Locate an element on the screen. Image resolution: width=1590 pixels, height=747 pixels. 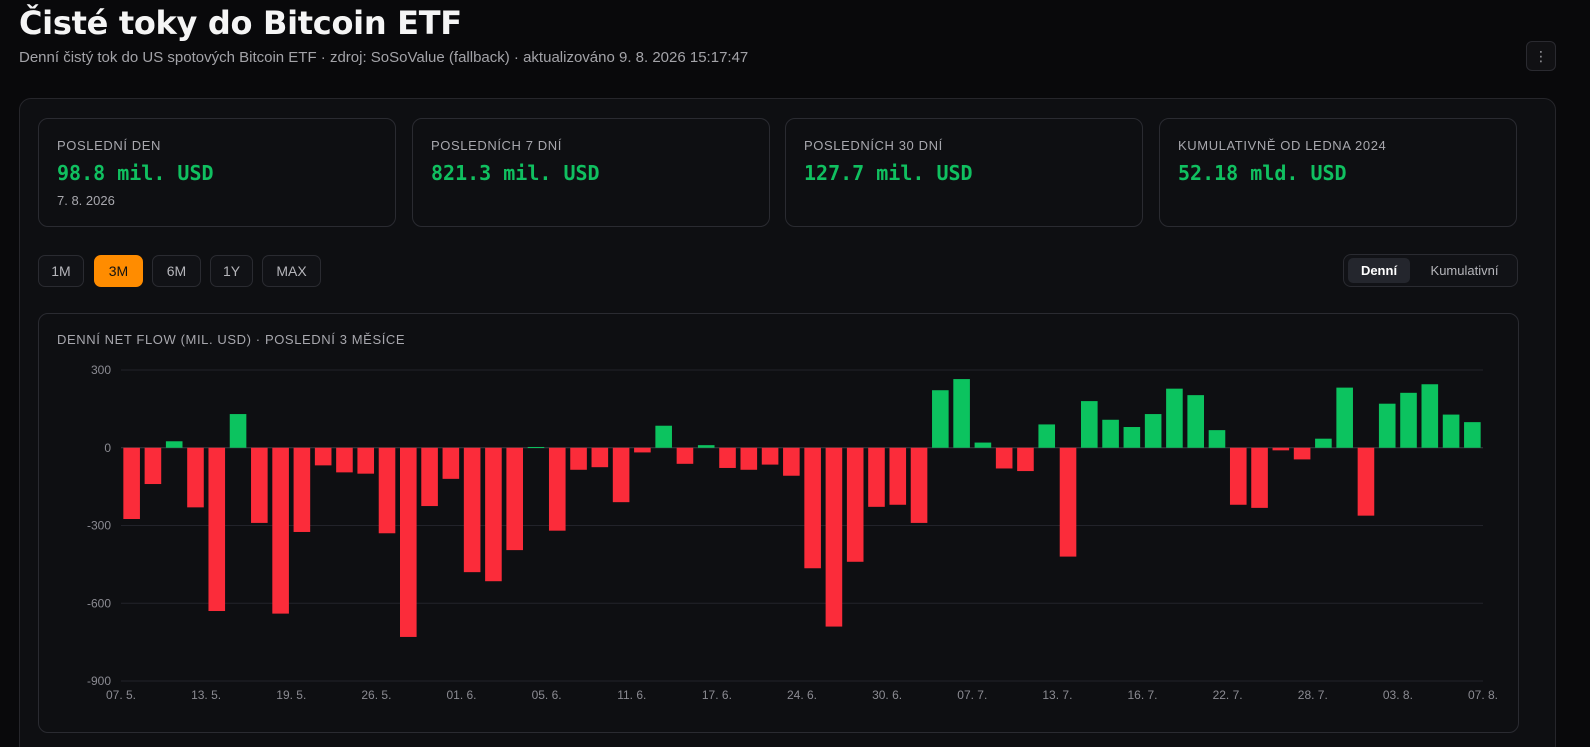
stat-card-last-day: POSLEDNÍ DEN 98.8 mil. USD 7. 8. 2026 is located at coordinates (217, 172).